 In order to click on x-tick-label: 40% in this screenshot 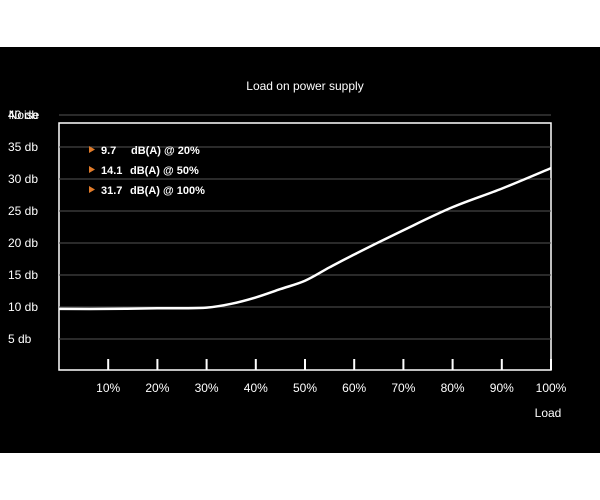, I will do `click(256, 388)`.